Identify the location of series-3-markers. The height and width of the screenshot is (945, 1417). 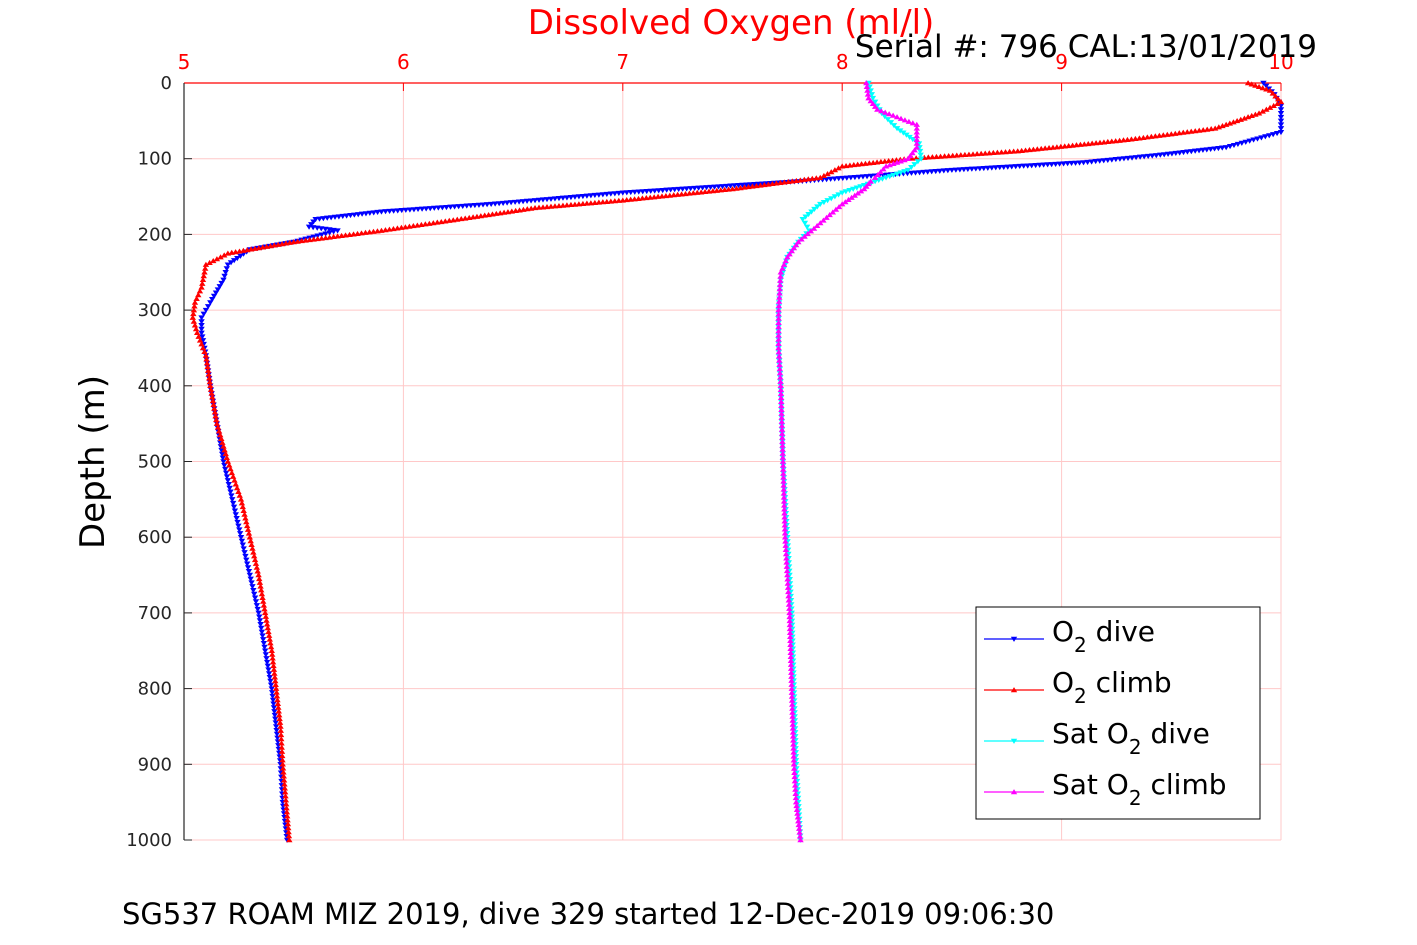
(847, 461).